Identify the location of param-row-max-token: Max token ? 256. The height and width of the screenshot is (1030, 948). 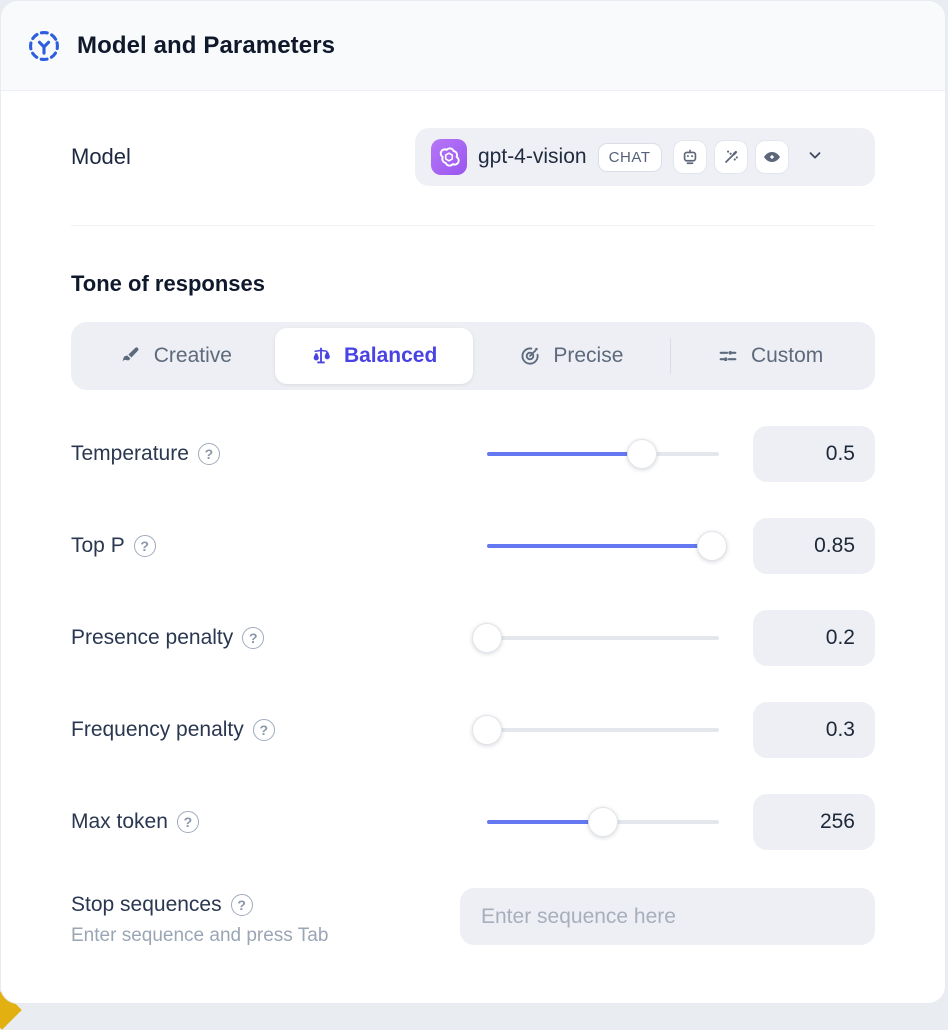
(473, 822).